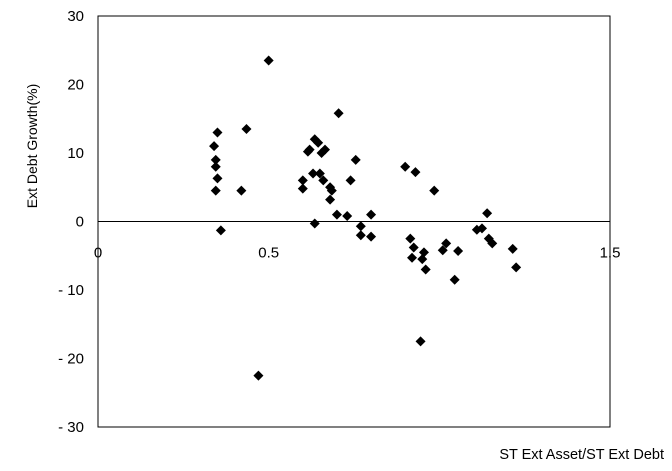 The height and width of the screenshot is (471, 672). What do you see at coordinates (610, 253) in the screenshot?
I see `x-tick-label: 1.5` at bounding box center [610, 253].